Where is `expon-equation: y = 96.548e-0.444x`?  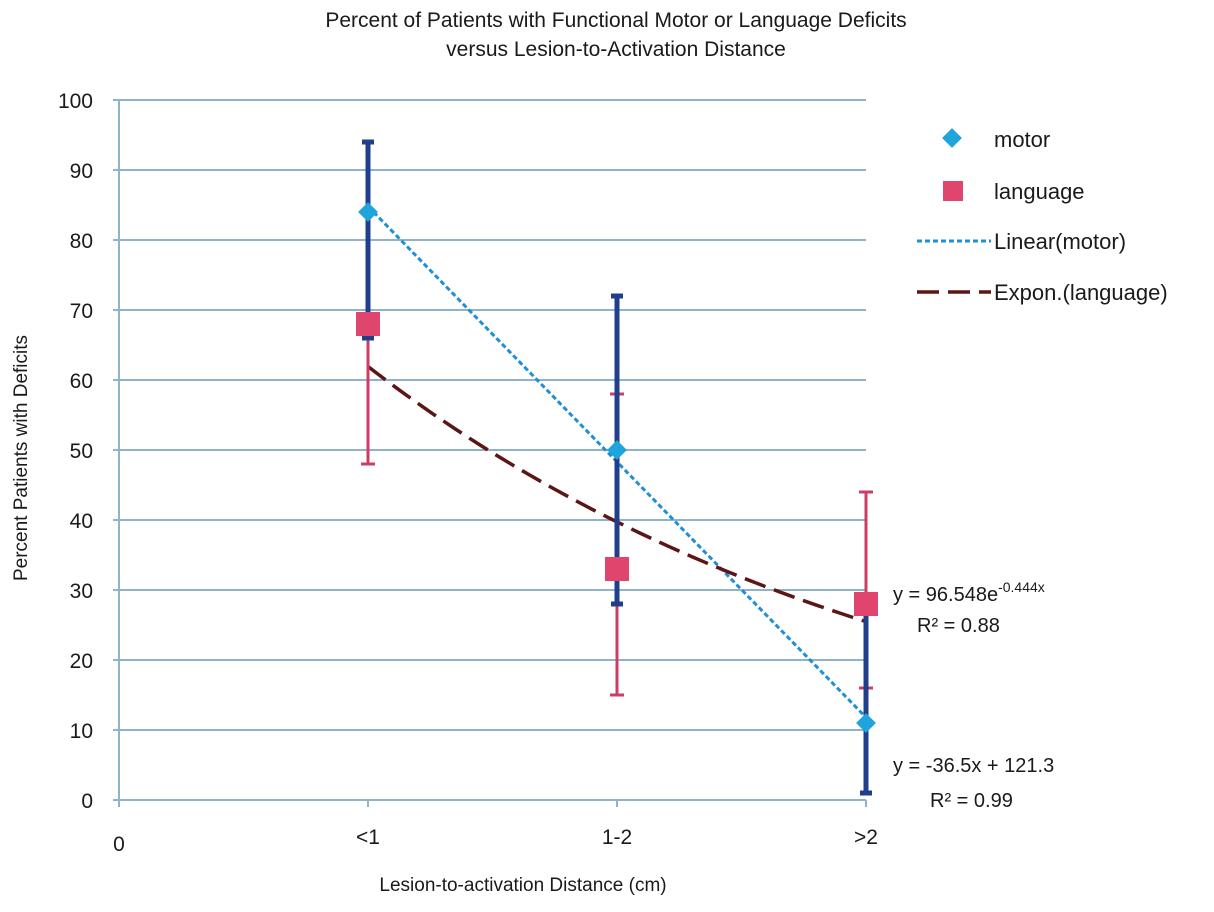
expon-equation: y = 96.548e-0.444x is located at coordinates (969, 592).